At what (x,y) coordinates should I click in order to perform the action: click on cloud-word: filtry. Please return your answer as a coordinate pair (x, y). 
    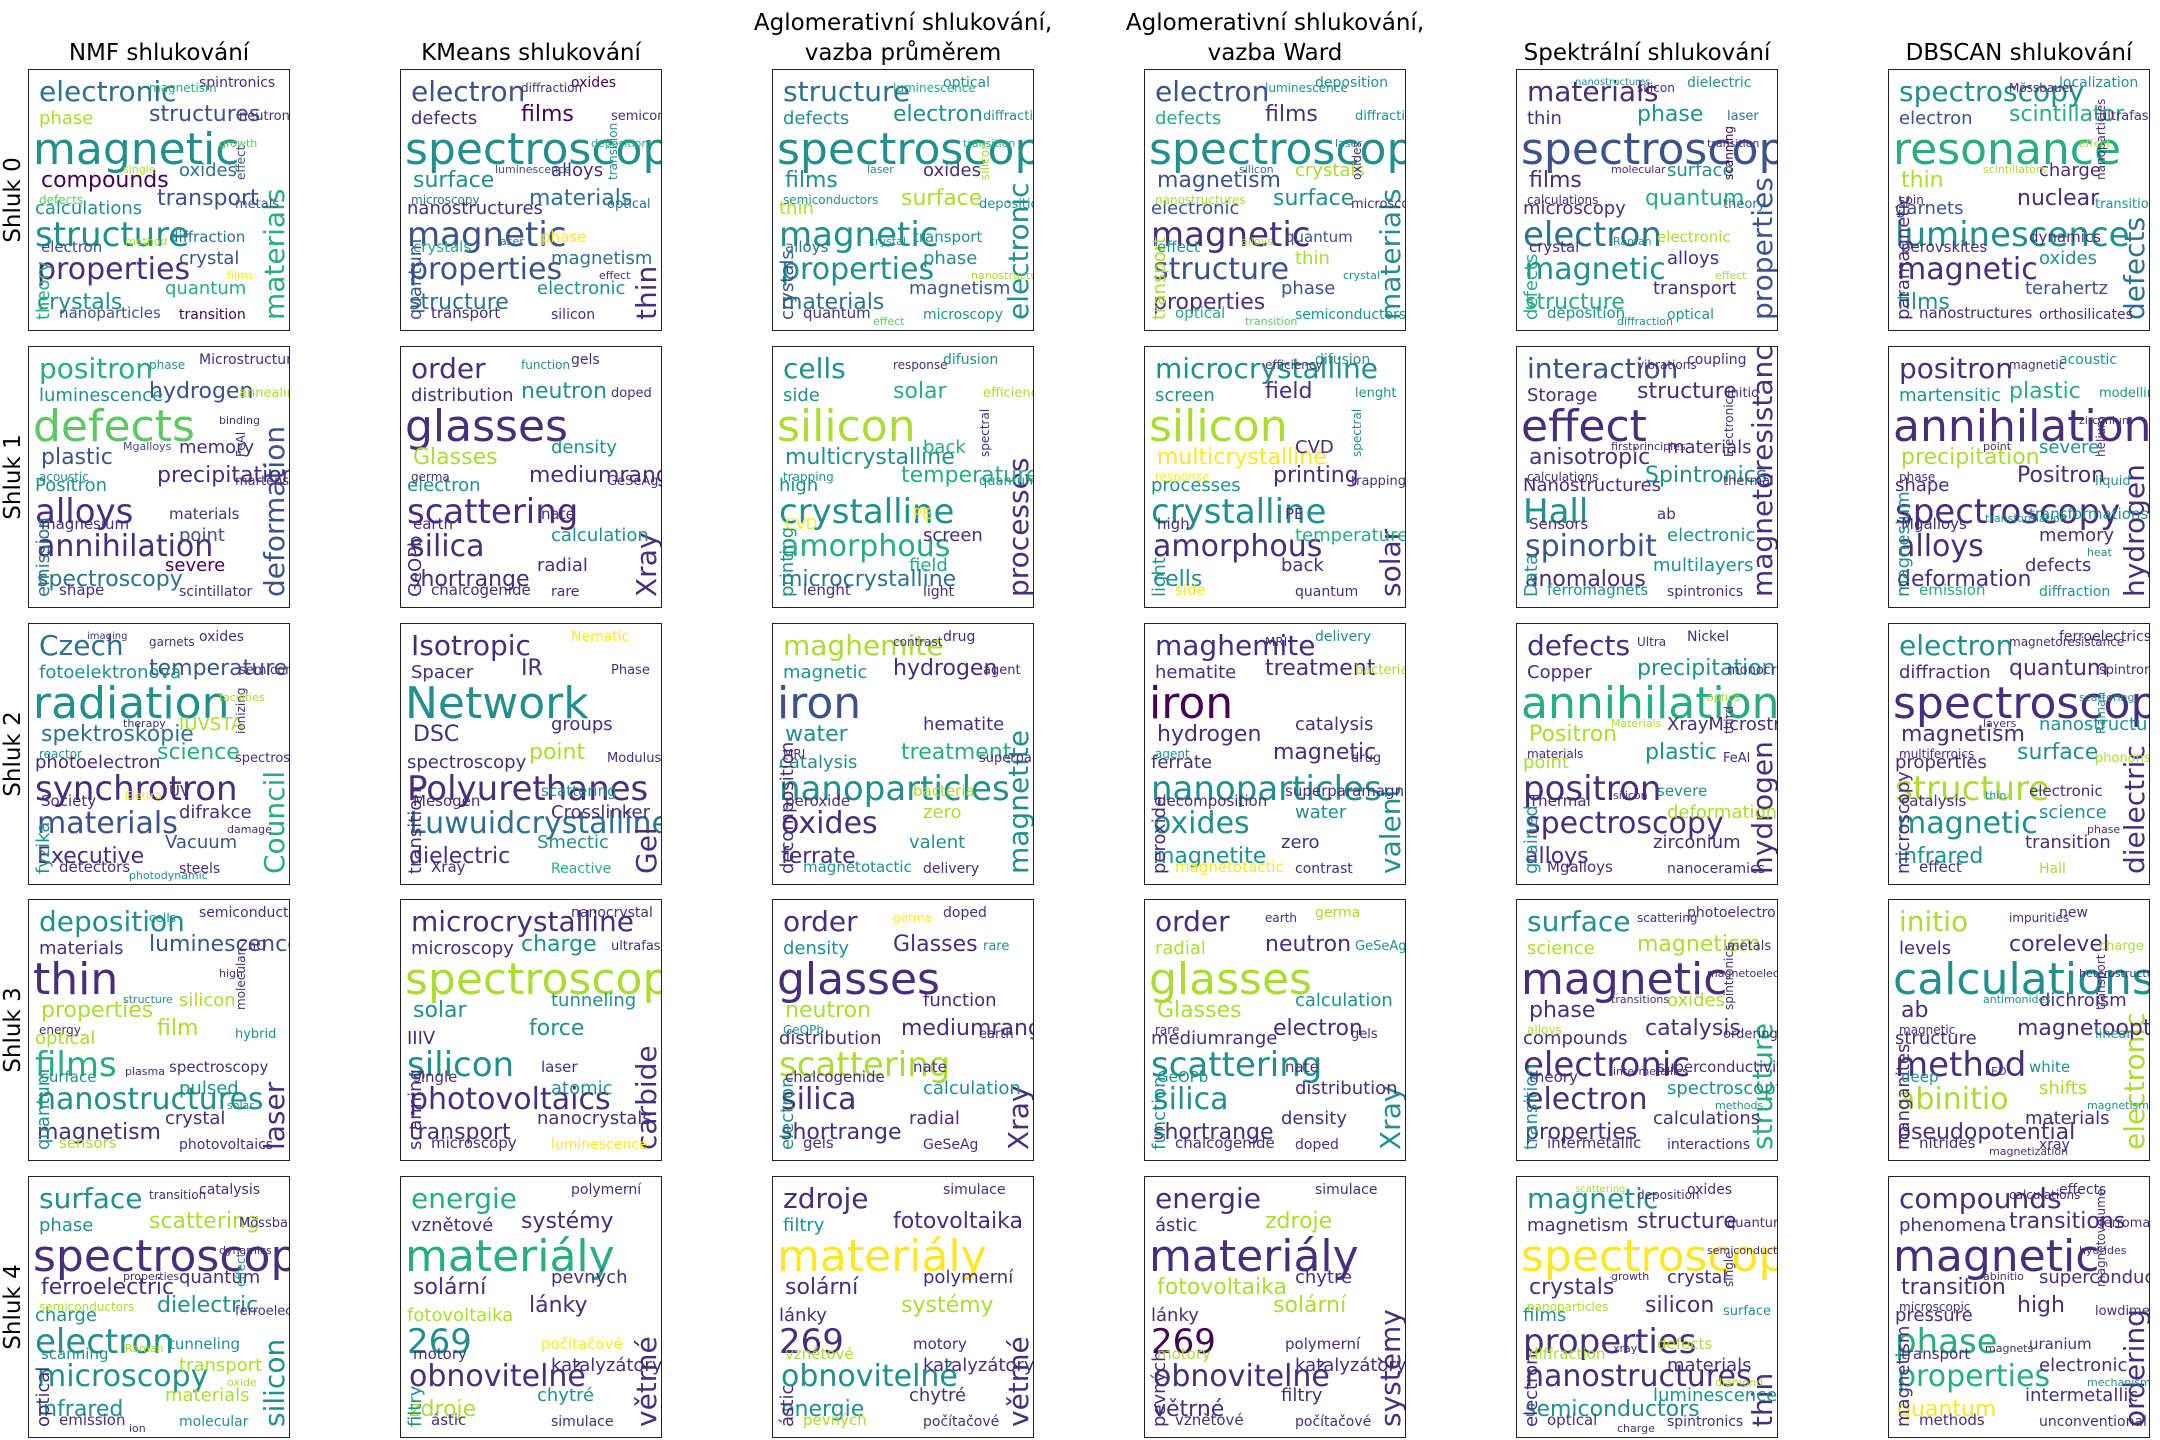
    Looking at the image, I should click on (415, 1406).